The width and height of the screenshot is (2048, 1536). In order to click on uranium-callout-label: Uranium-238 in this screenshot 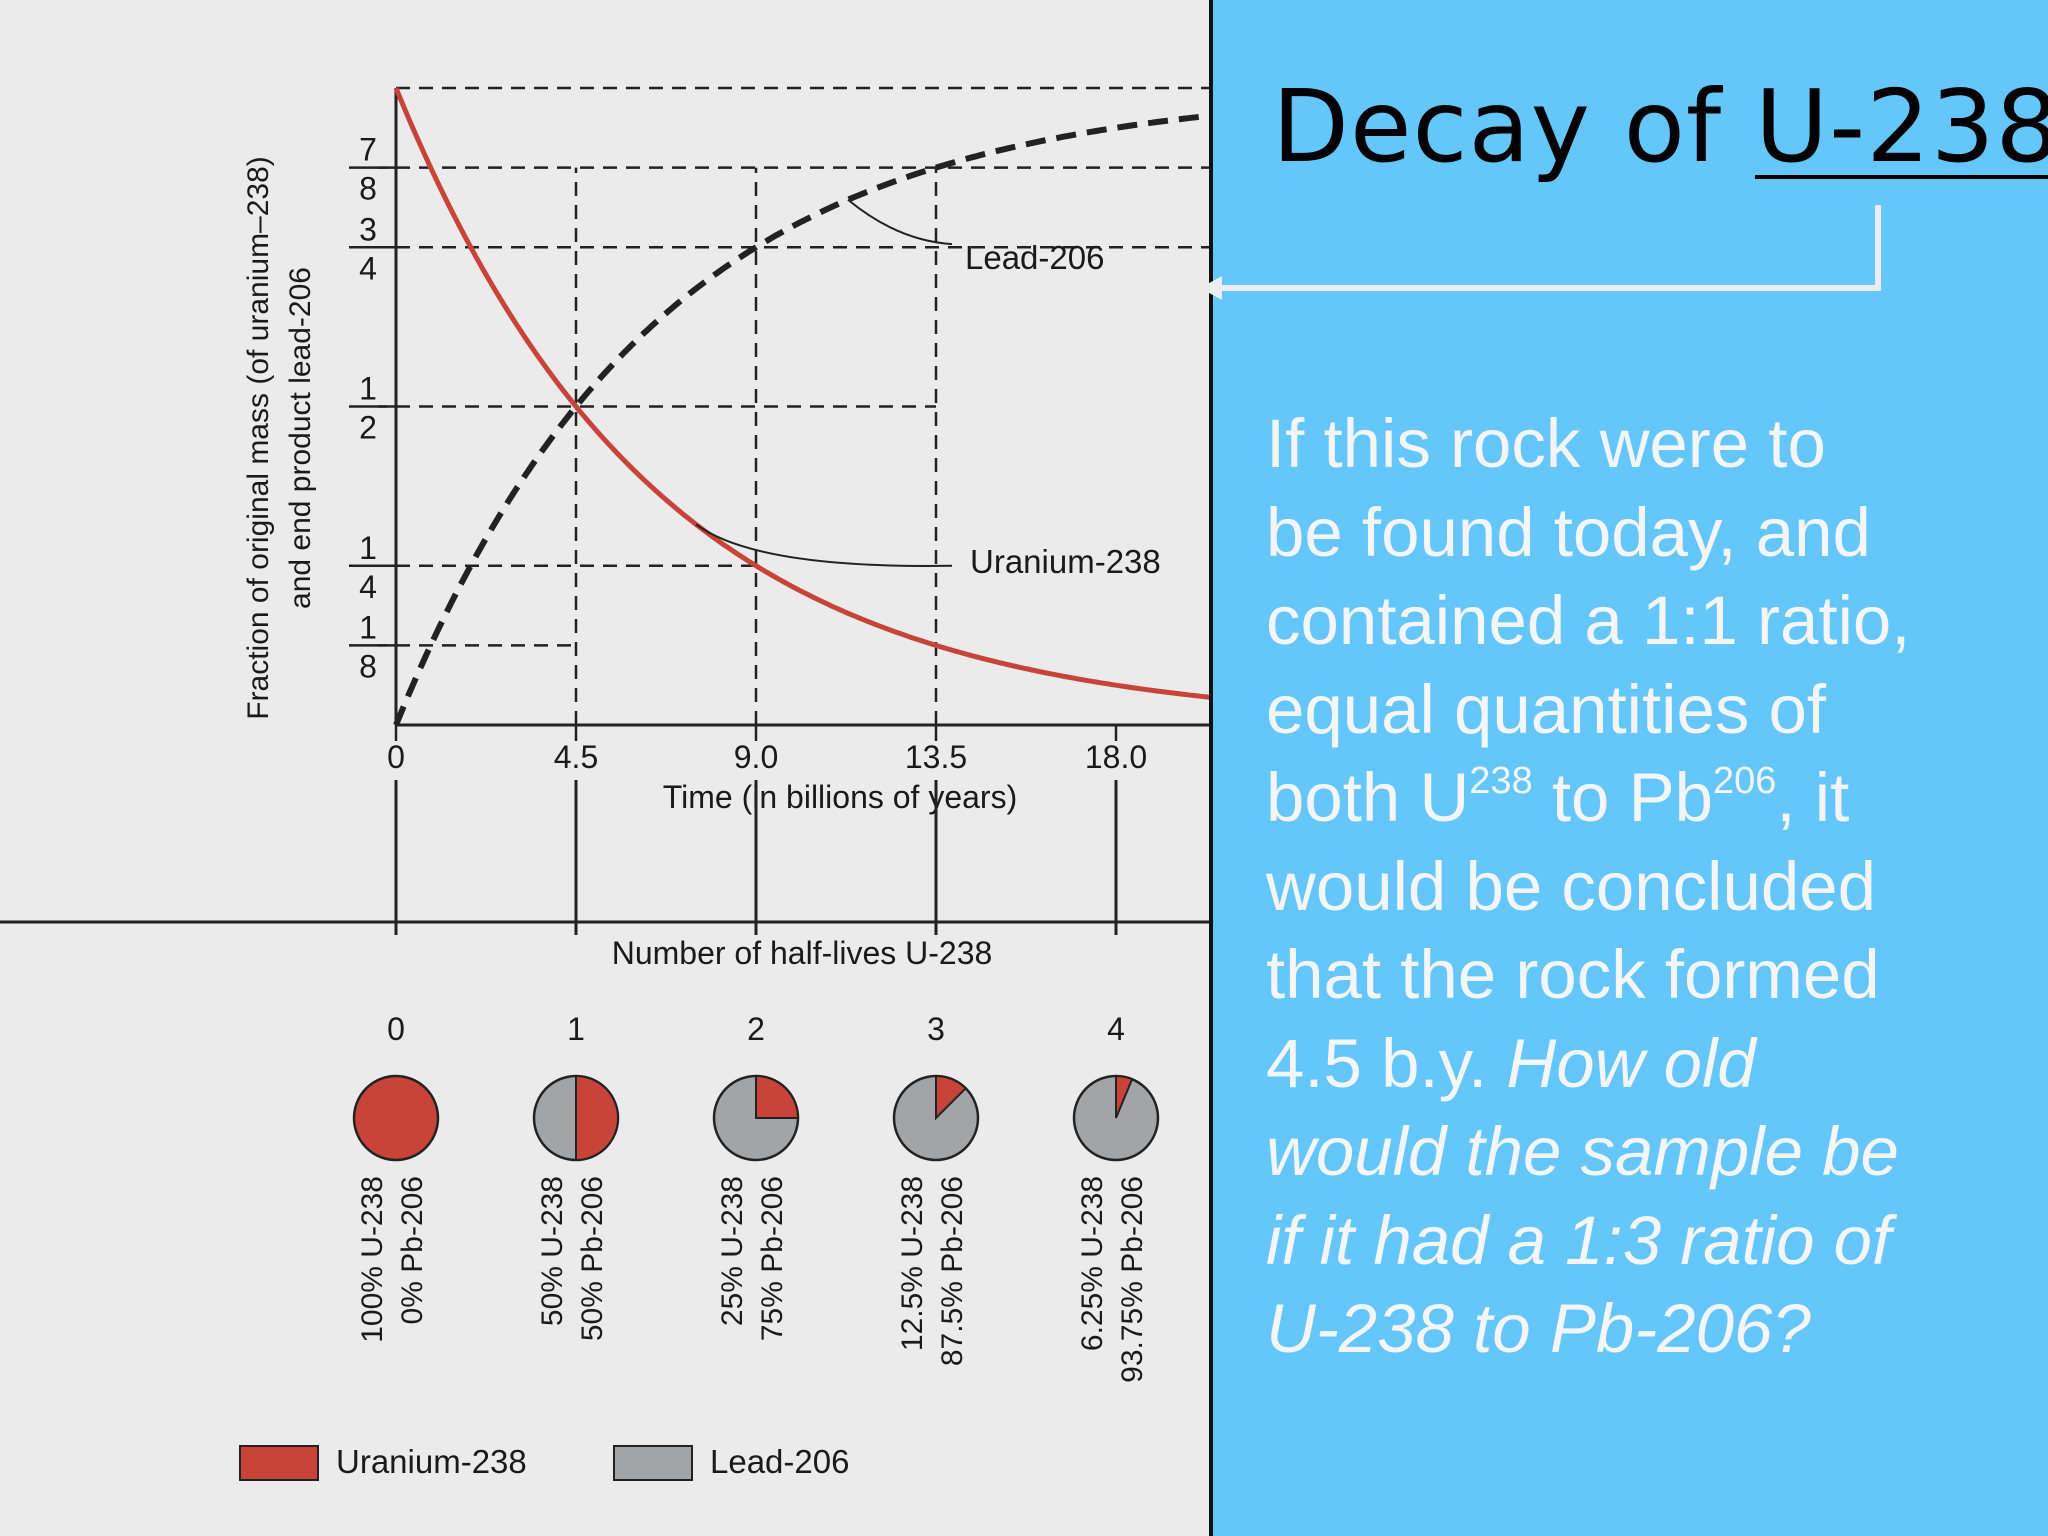, I will do `click(1065, 561)`.